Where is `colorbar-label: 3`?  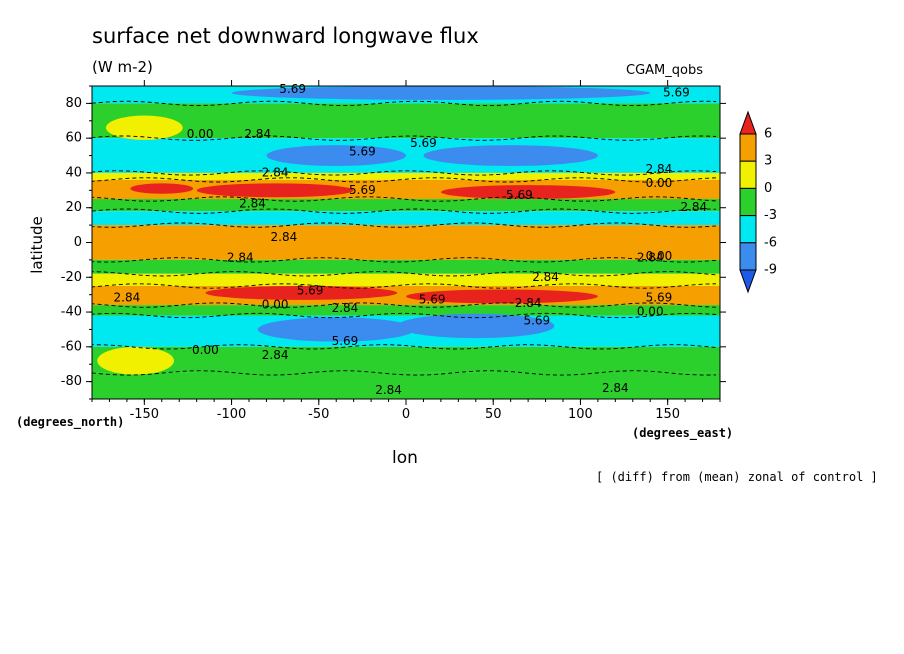
colorbar-label: 3 is located at coordinates (768, 161).